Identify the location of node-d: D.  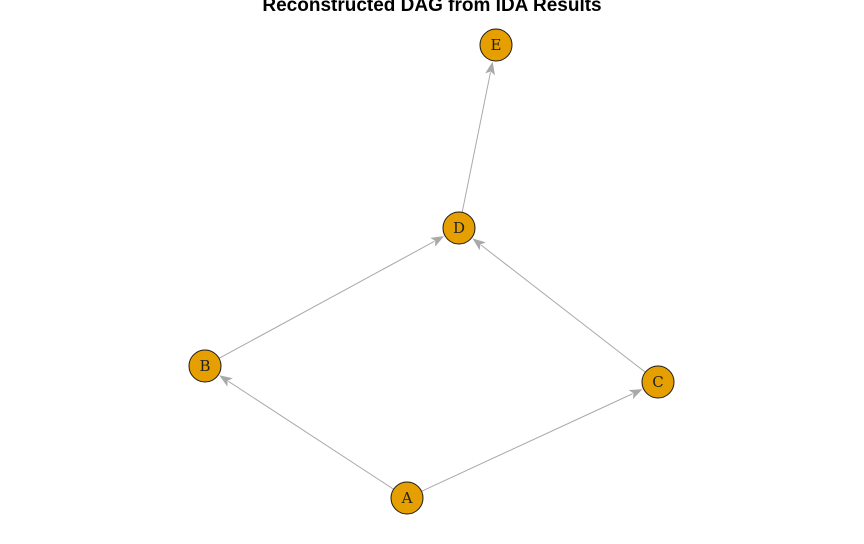
(459, 228).